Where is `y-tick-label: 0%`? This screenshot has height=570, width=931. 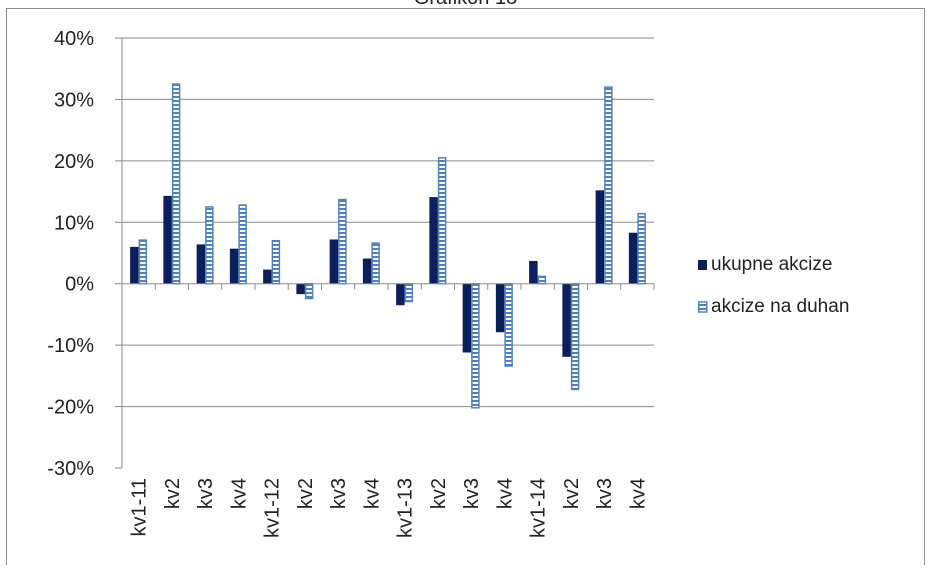 y-tick-label: 0% is located at coordinates (79, 285).